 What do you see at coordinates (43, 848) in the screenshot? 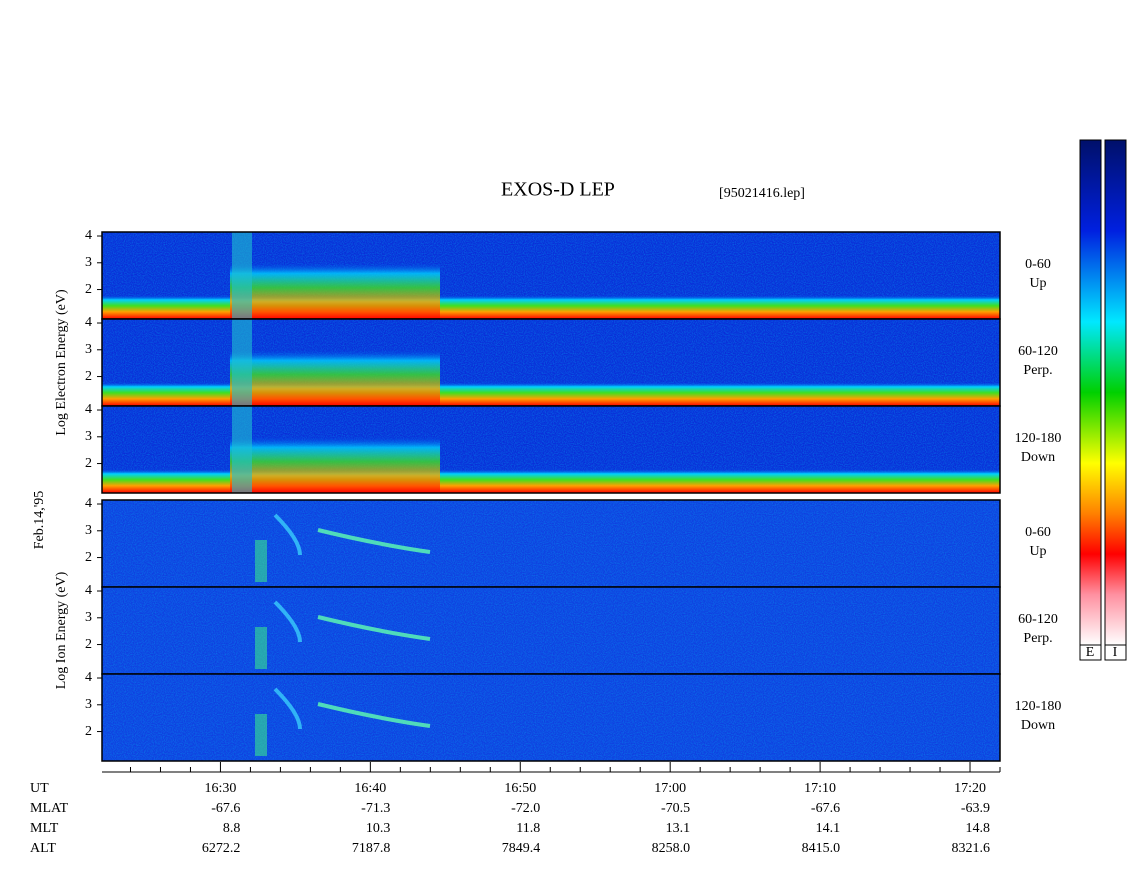
I see `ephemeris-label: ALT` at bounding box center [43, 848].